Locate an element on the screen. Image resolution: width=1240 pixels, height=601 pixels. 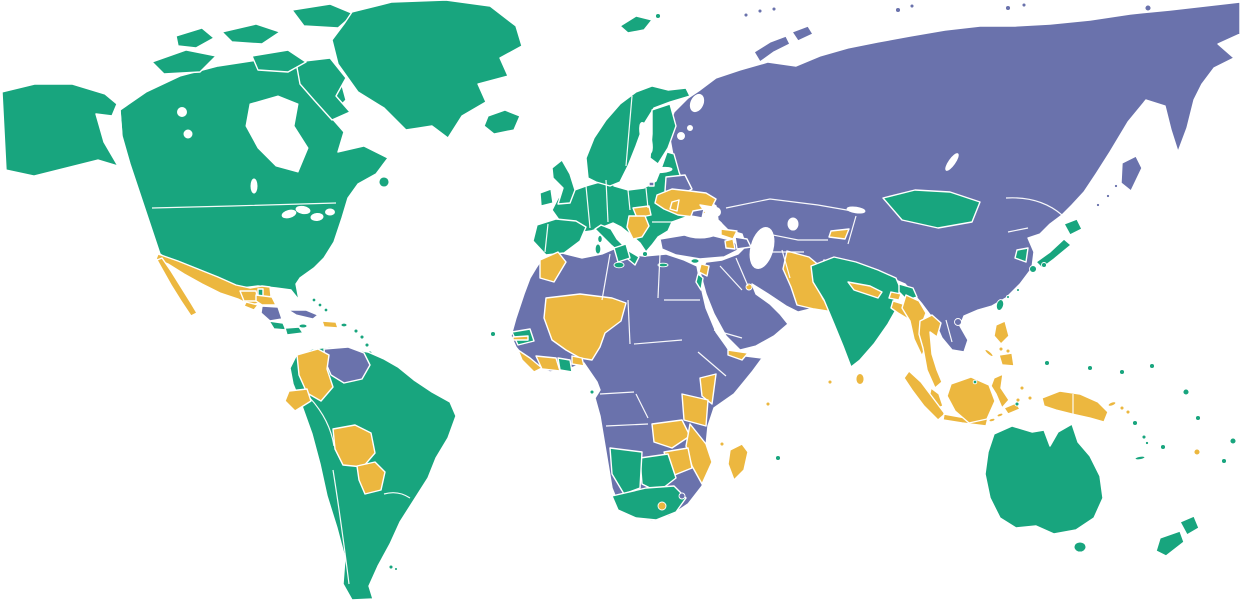
lake-ladoga-water is located at coordinates (681, 136).